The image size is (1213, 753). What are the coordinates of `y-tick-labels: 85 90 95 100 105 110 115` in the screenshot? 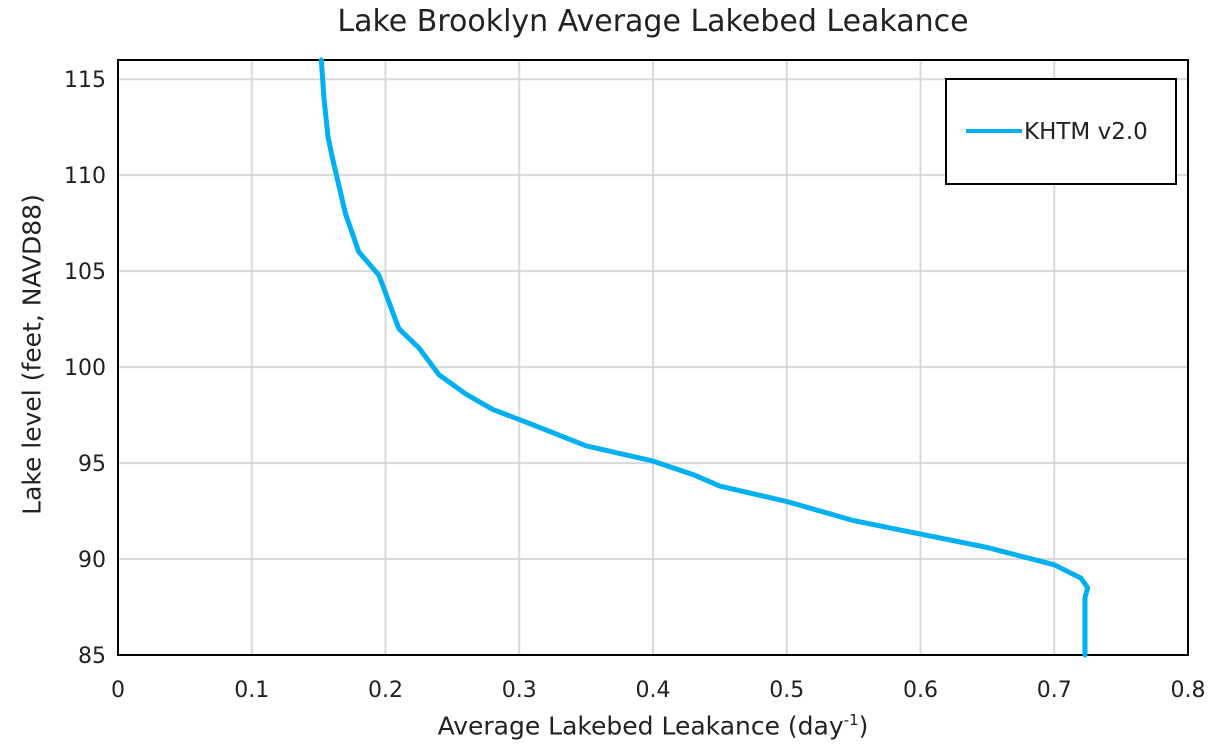 It's located at (85, 368).